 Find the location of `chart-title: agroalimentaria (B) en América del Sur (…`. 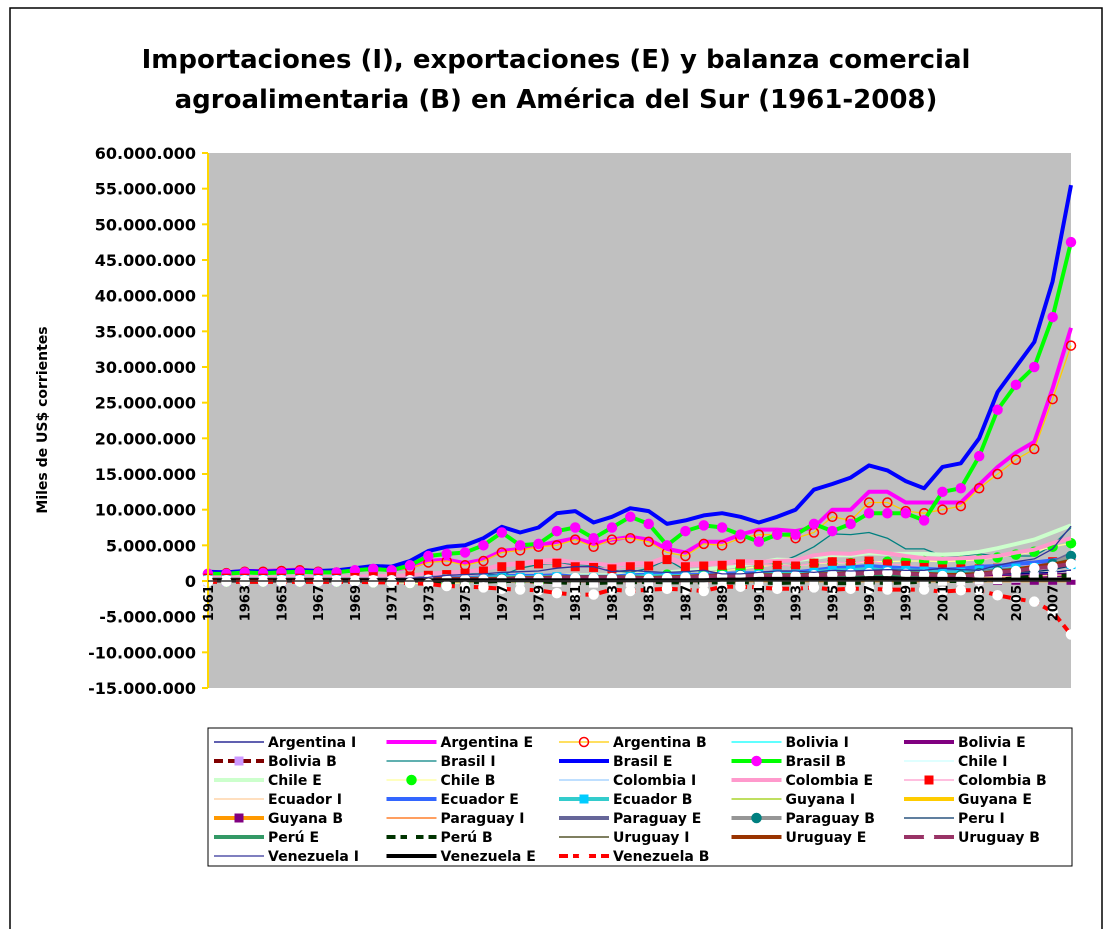

chart-title: agroalimentaria (B) en América del Sur (… is located at coordinates (556, 100).